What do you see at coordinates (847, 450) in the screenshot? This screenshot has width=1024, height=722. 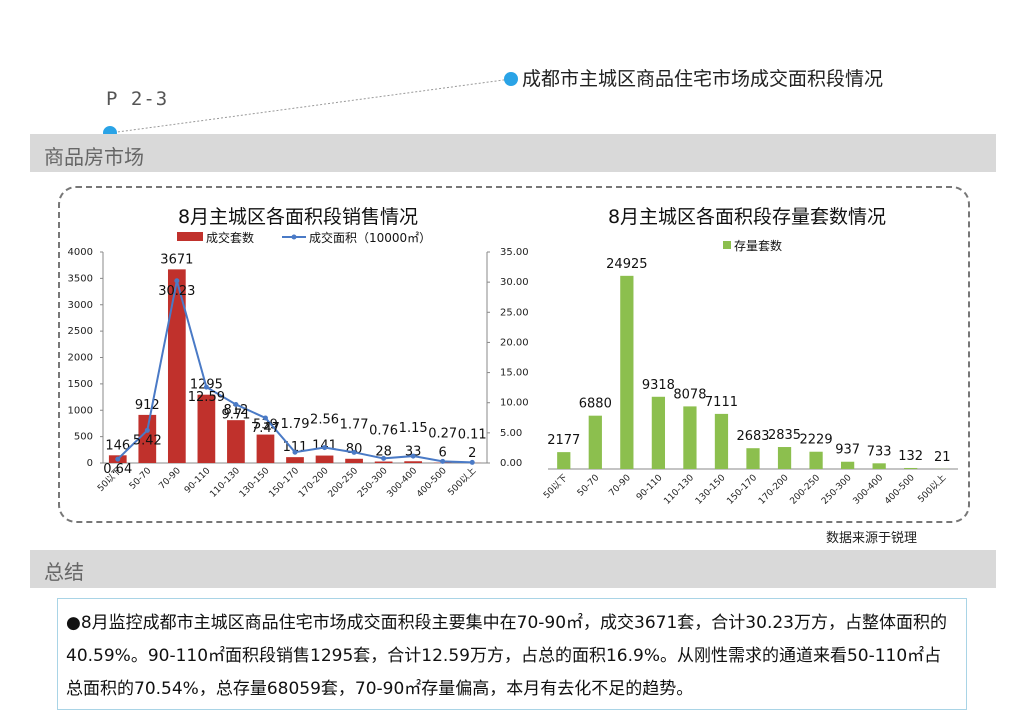 I see `stock-bar-value-label: 937` at bounding box center [847, 450].